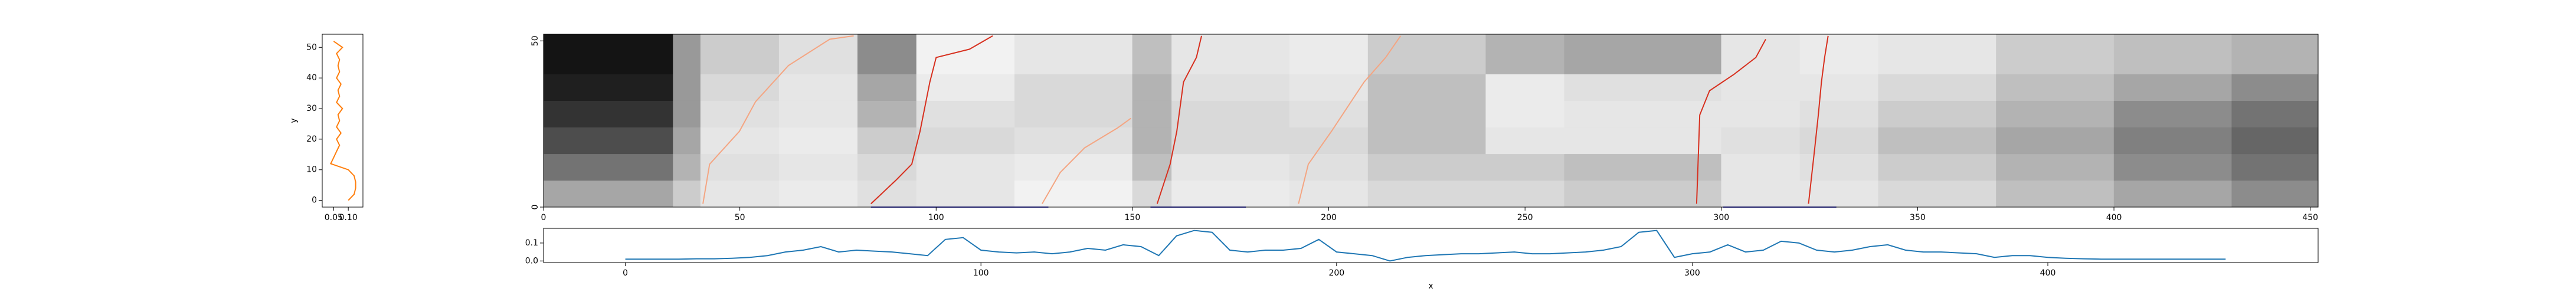 This screenshot has width=2576, height=295. What do you see at coordinates (311, 78) in the screenshot?
I see `y-tick-label: 40` at bounding box center [311, 78].